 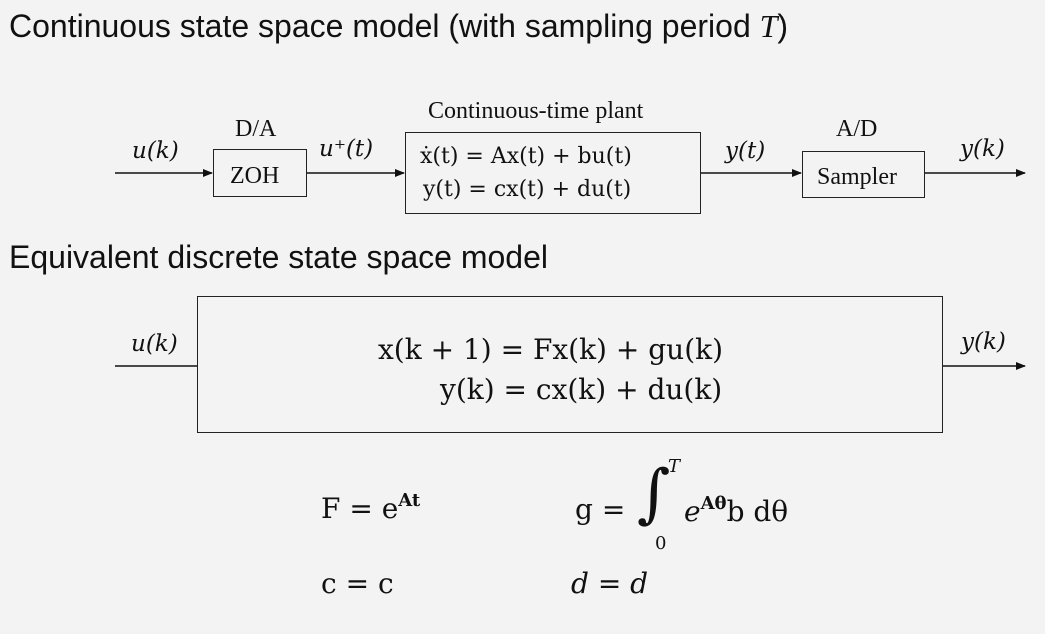 I want to click on plant-title: Continuous-time plant, so click(x=536, y=111).